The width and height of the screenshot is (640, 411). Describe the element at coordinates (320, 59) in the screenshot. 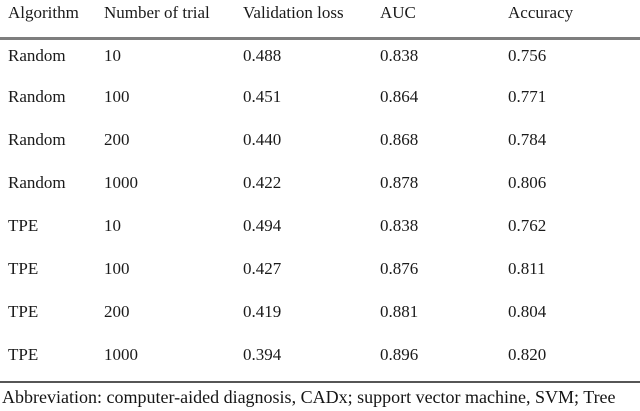

I see `table-row: Random 10 0.488 0.838 0.756` at that location.